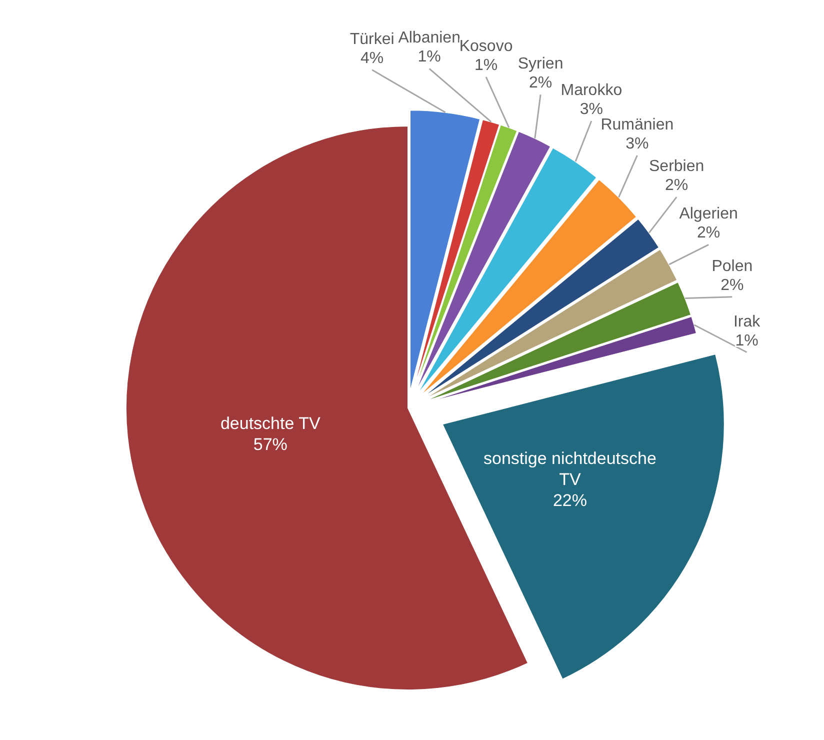 This screenshot has height=740, width=824. I want to click on slice-label: Serbien, so click(676, 167).